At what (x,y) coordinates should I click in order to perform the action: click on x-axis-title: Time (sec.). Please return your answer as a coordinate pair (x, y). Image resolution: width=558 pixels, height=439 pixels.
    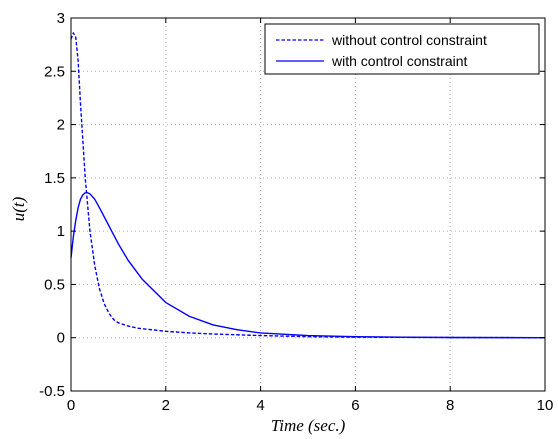
    Looking at the image, I should click on (308, 425).